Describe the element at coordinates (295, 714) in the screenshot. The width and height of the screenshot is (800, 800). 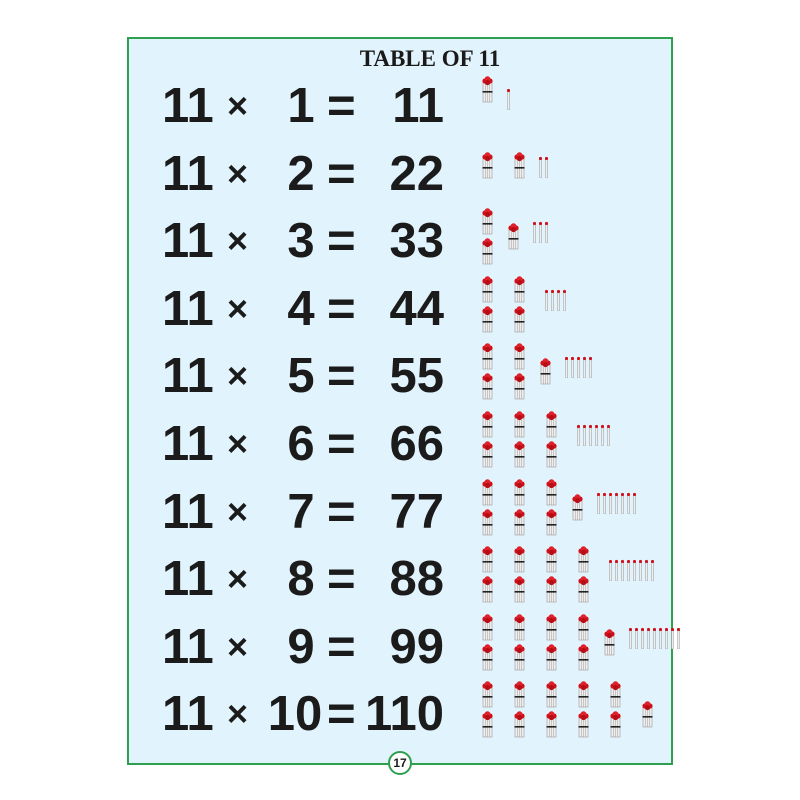
I see `multiplier: 10` at that location.